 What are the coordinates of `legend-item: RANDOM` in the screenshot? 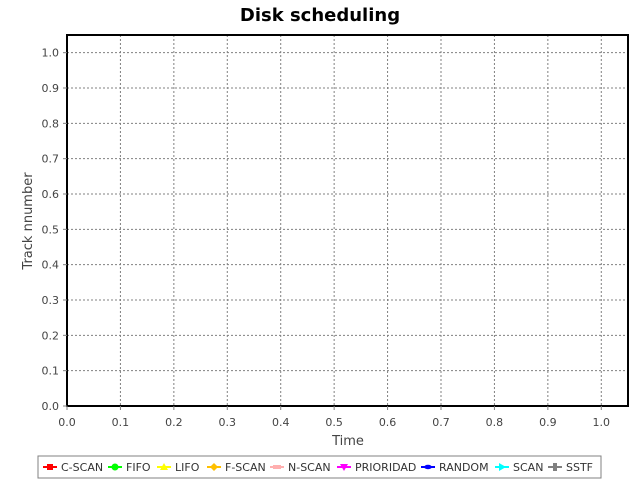 It's located at (455, 467).